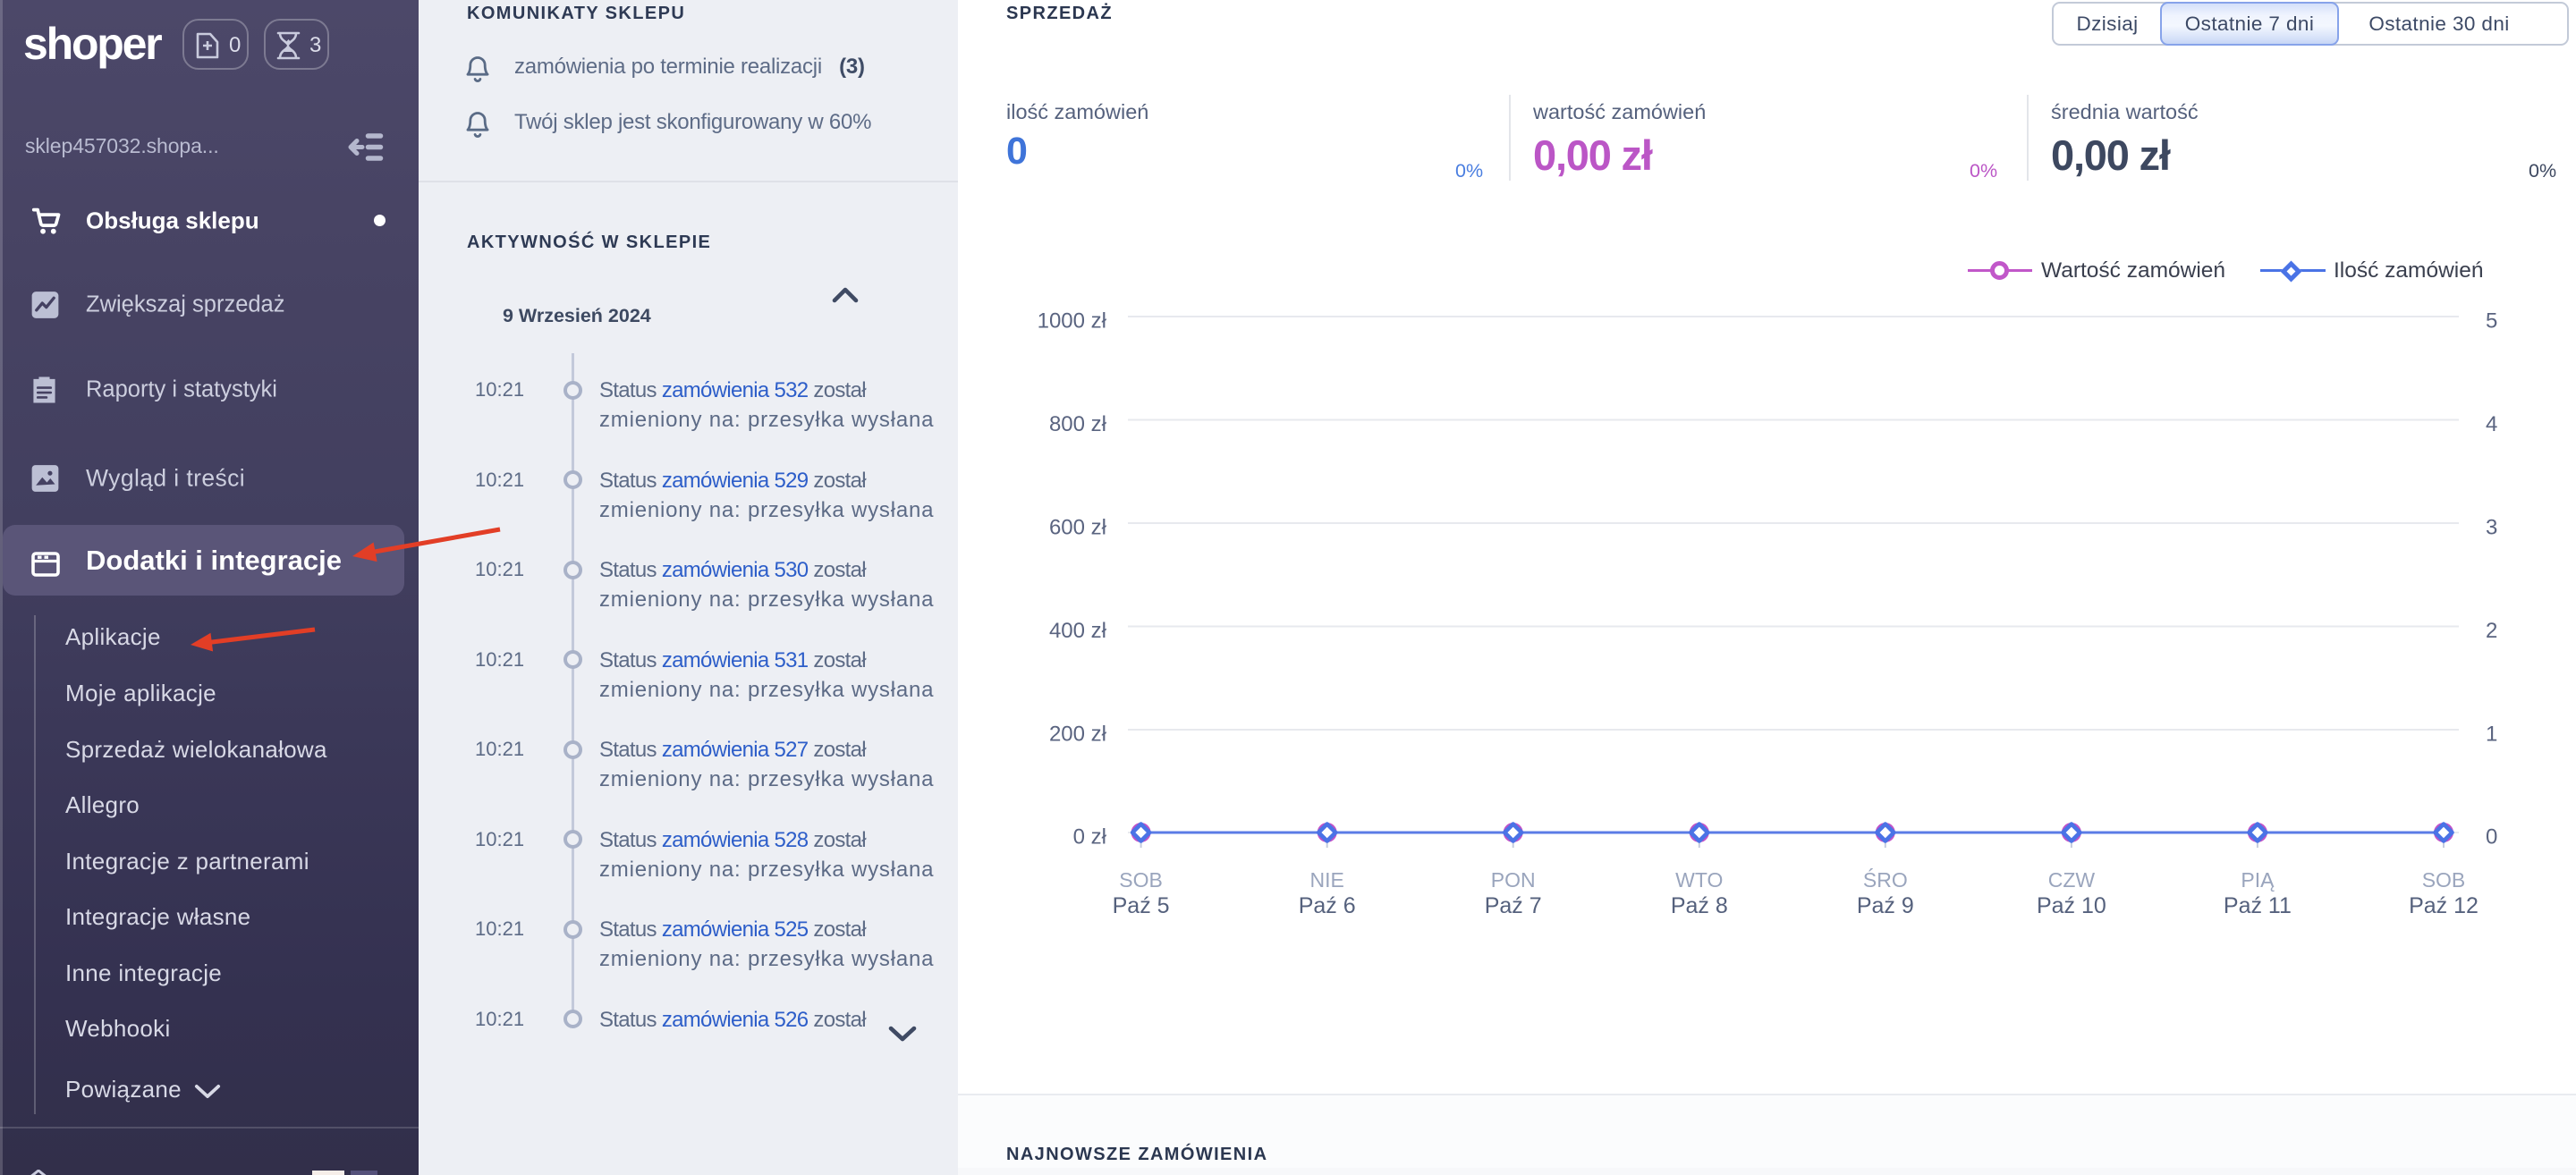 Image resolution: width=2576 pixels, height=1175 pixels. What do you see at coordinates (2491, 631) in the screenshot?
I see `svg-text: 2` at bounding box center [2491, 631].